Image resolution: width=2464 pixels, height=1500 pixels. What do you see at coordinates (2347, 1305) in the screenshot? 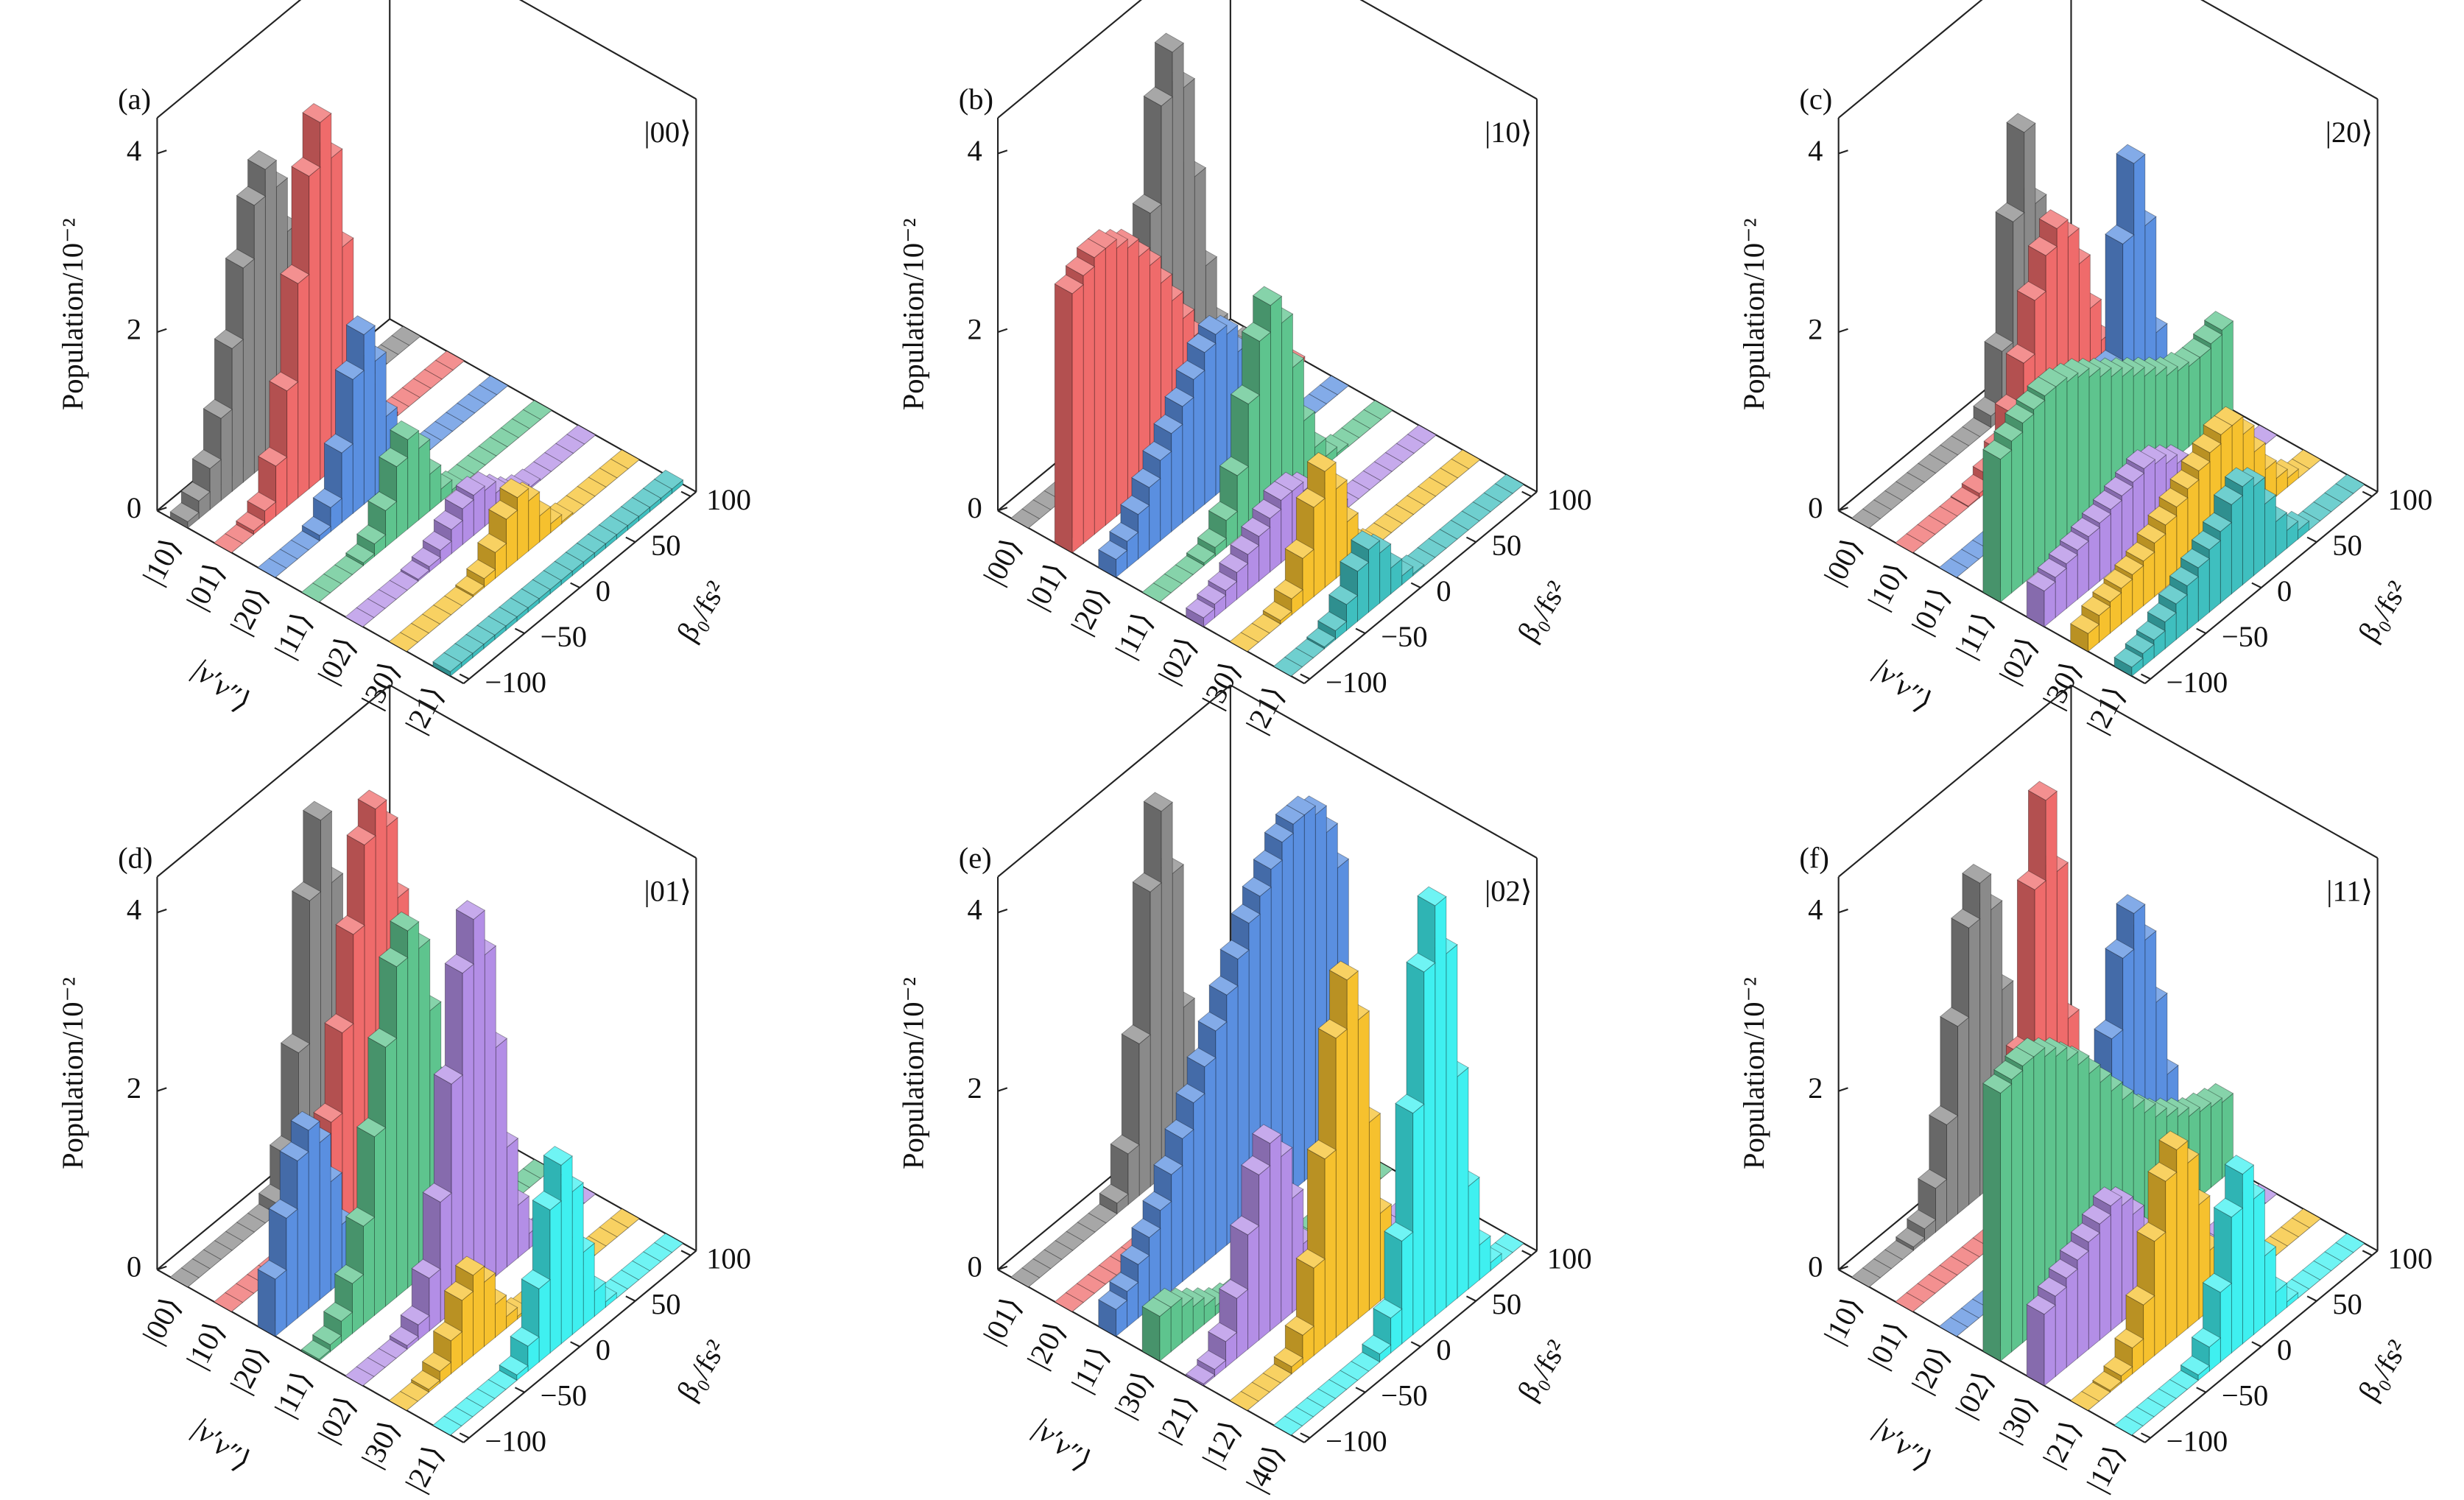
I see `x-tick-label: 50` at bounding box center [2347, 1305].